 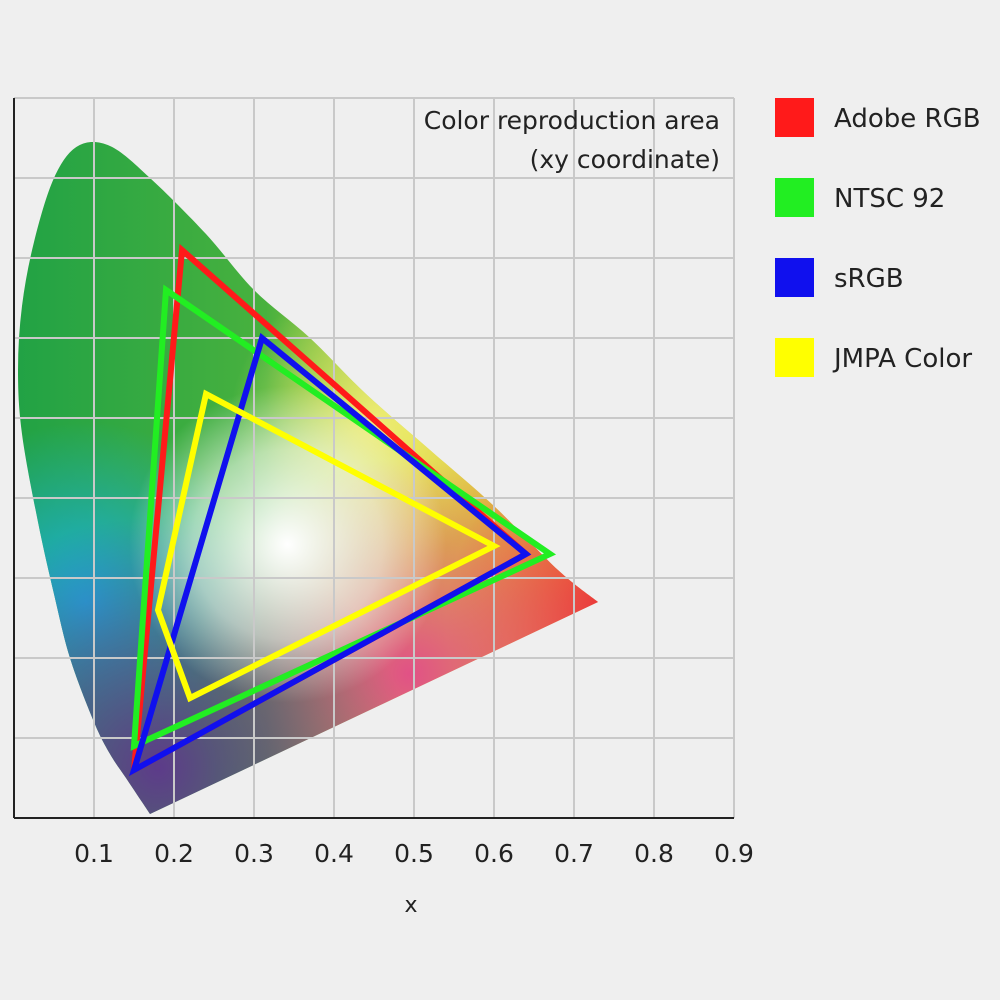 I want to click on x-tick-labels: 0.1 0.2 0.3 0.4 0.5 0.6 0.7 0.8 0.9, so click(x=414, y=853).